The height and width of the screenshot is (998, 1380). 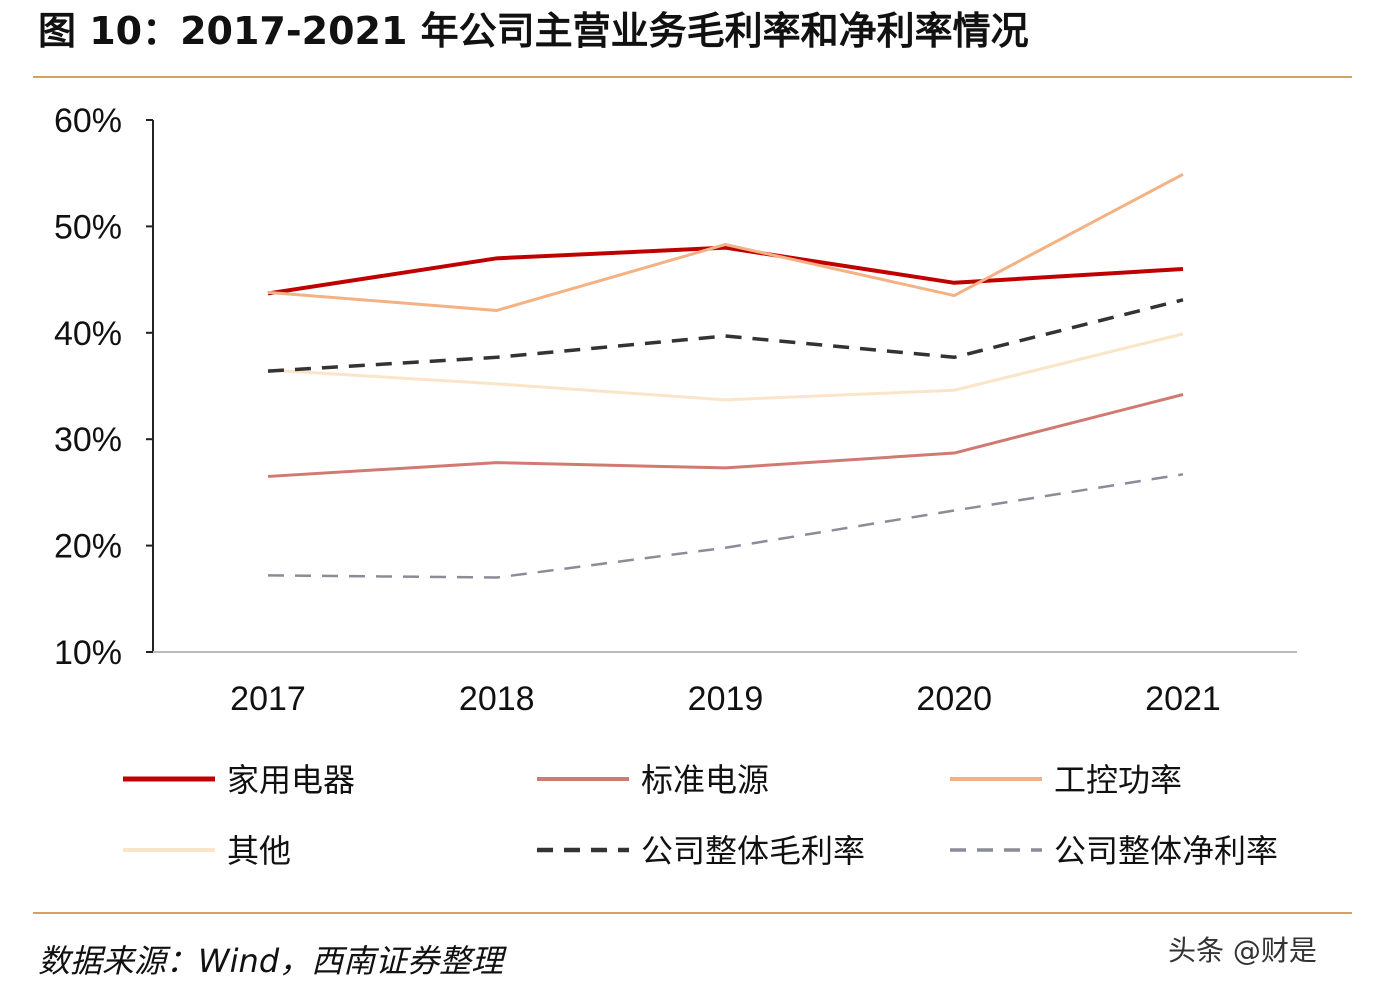 What do you see at coordinates (1166, 851) in the screenshot?
I see `legend-label: 公司整体净利率` at bounding box center [1166, 851].